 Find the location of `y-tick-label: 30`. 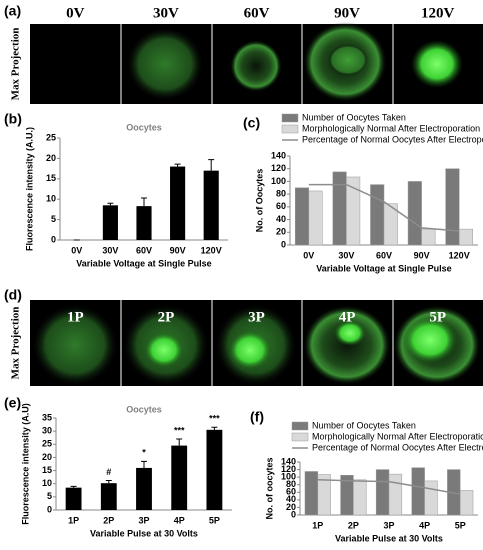

y-tick-label: 30 is located at coordinates (47, 431).